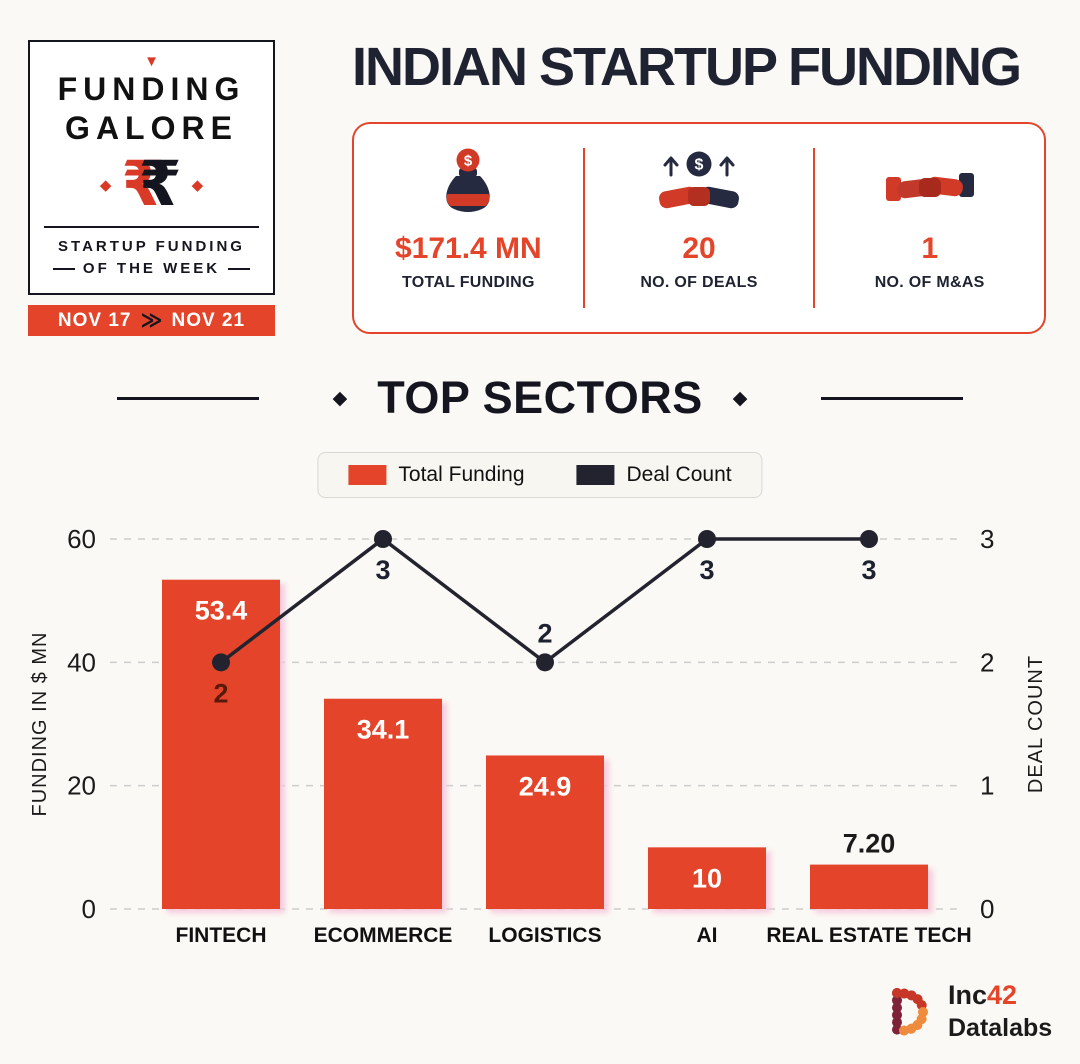  I want to click on summary-stats-card: $ $171.4 MN TOTAL FUNDING $, so click(699, 228).